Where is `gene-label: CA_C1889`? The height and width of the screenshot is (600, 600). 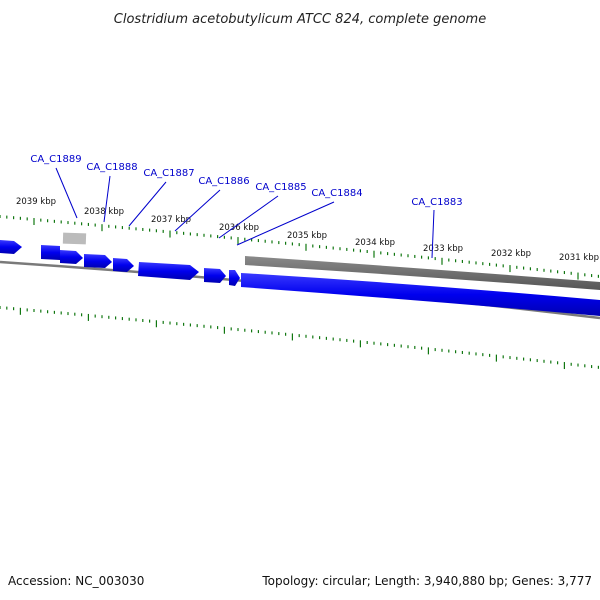
gene-label: CA_C1889 is located at coordinates (55, 159).